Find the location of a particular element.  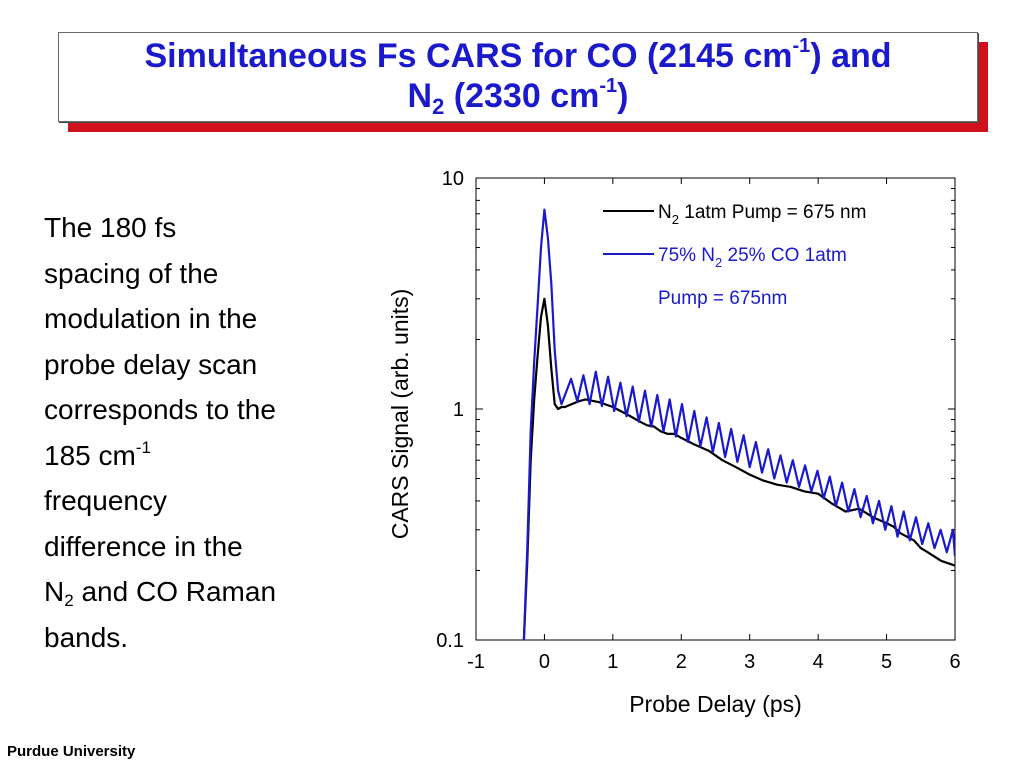

x-tick-label: 3 is located at coordinates (749, 662).